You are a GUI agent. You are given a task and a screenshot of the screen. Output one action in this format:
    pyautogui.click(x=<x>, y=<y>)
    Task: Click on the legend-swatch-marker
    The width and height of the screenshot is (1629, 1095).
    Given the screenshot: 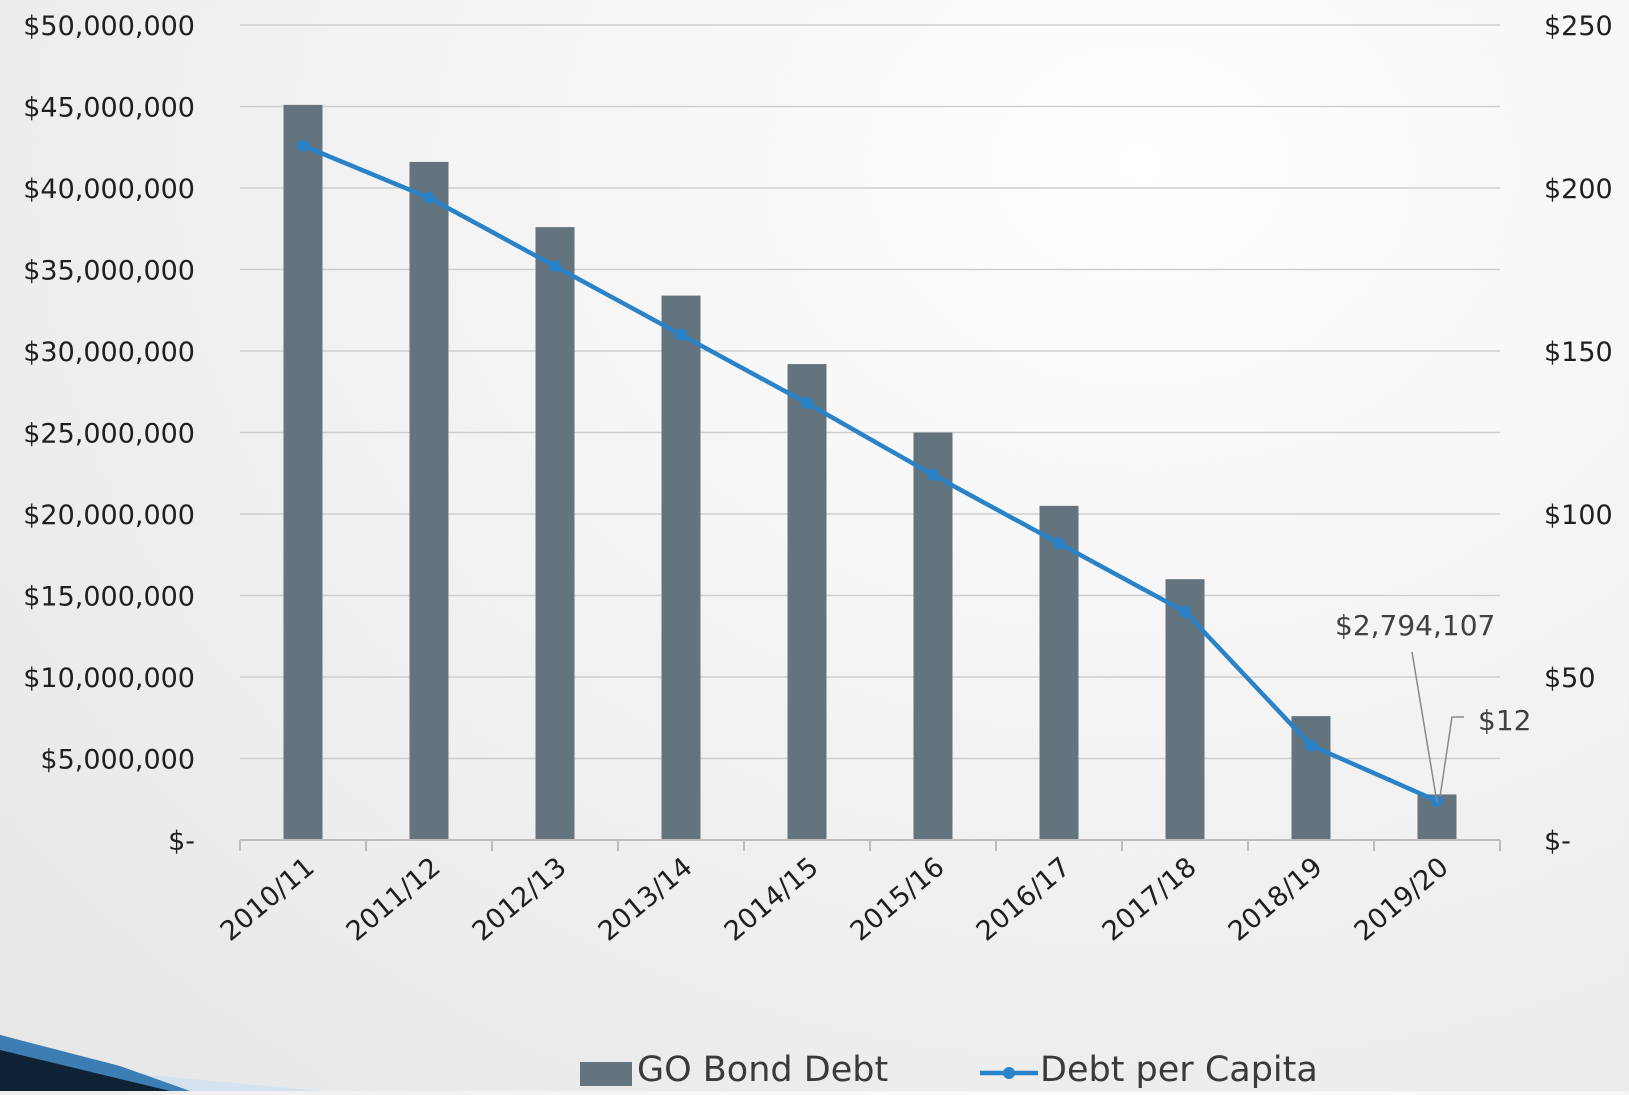 What is the action you would take?
    pyautogui.click(x=1009, y=1073)
    